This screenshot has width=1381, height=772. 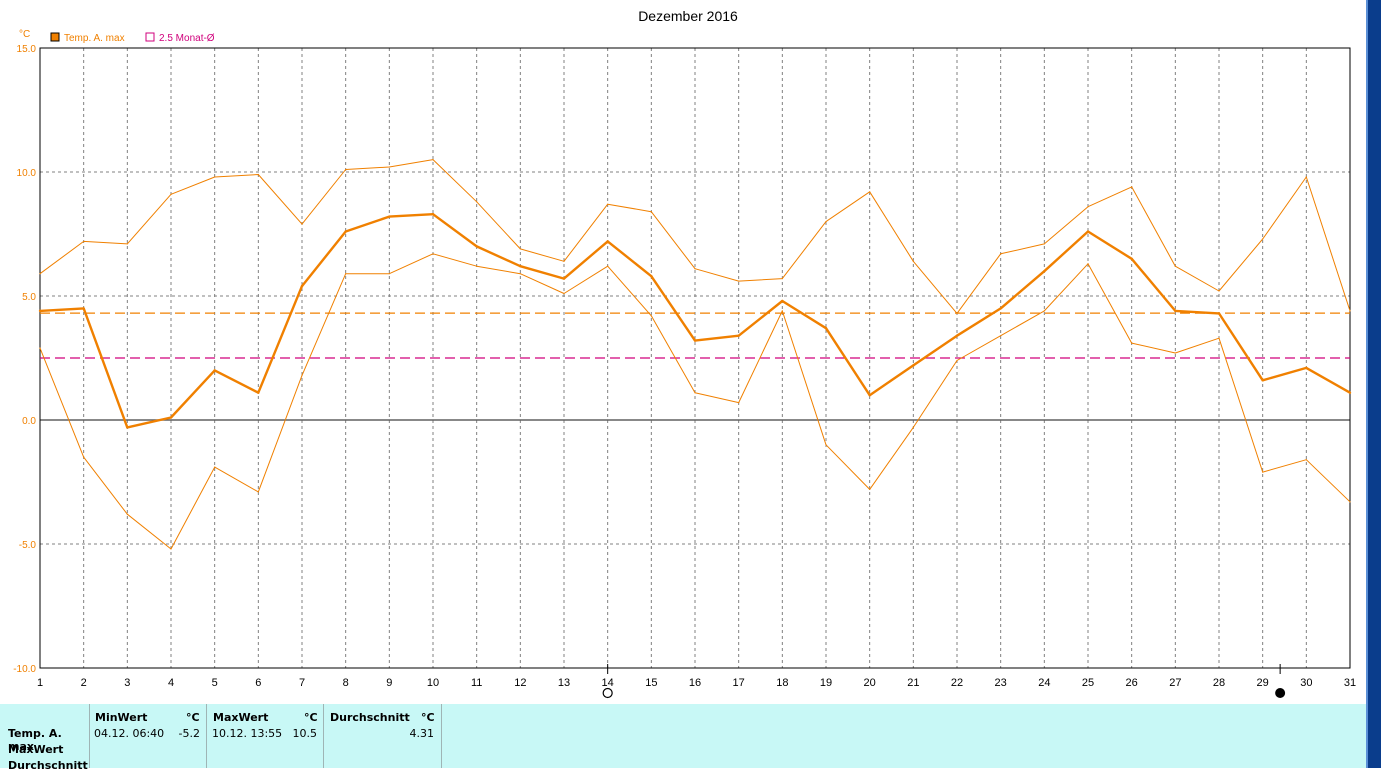 What do you see at coordinates (147, 736) in the screenshot?
I see `stats-column-min: MinWert °C 04.12. 06:40 -5.2` at bounding box center [147, 736].